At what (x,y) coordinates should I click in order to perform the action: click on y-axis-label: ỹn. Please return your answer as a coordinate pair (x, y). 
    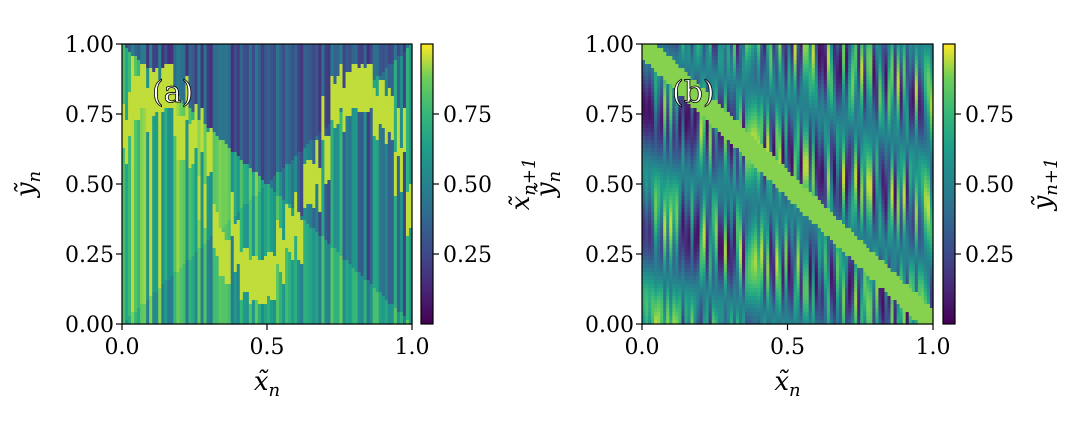
    Looking at the image, I should click on (28, 184).